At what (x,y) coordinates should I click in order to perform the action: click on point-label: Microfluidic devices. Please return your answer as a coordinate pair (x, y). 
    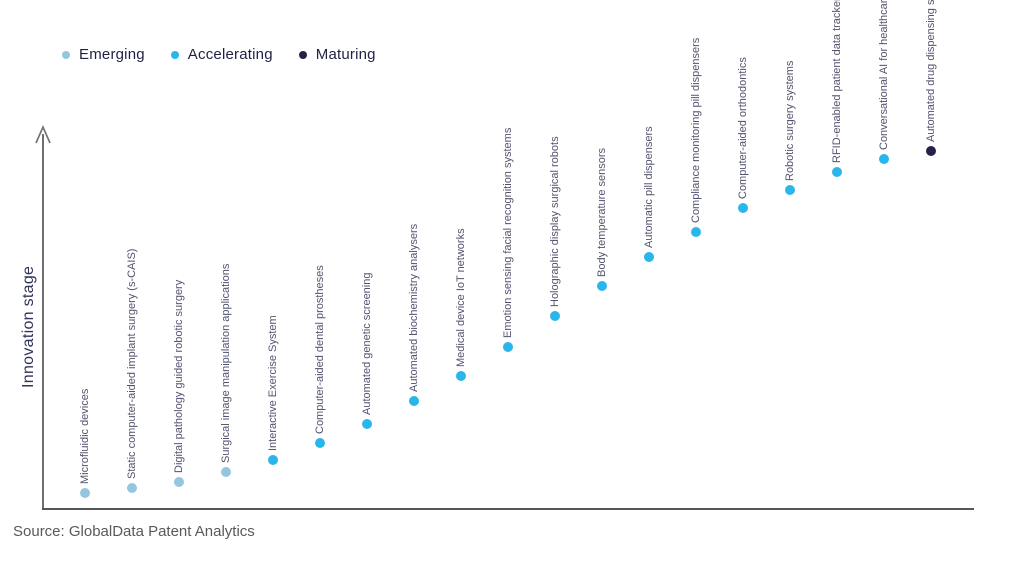
    Looking at the image, I should click on (85, 436).